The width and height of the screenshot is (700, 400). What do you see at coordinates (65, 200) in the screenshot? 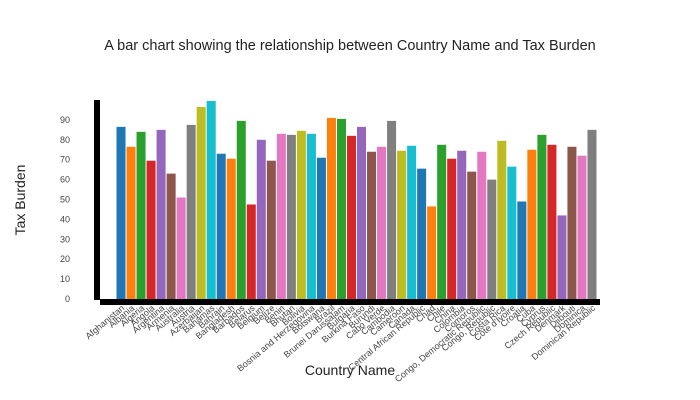
I see `y-tick-label: 50` at bounding box center [65, 200].